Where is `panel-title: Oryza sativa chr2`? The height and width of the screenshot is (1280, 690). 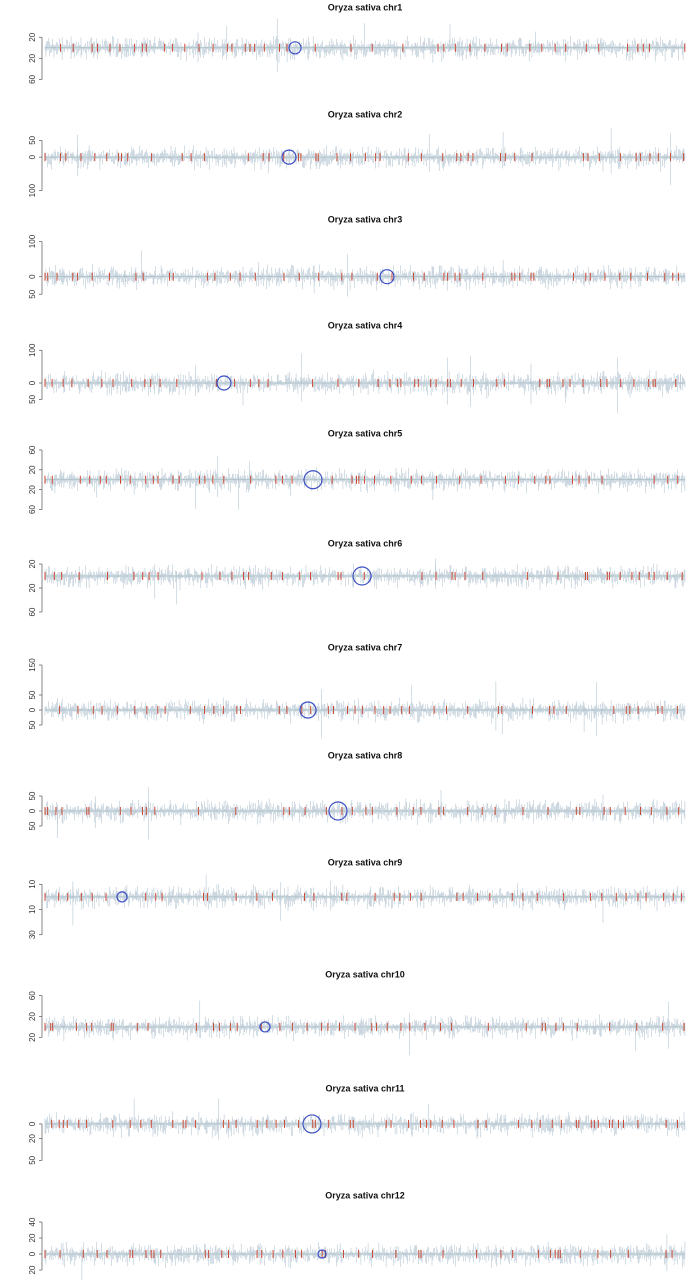
panel-title: Oryza sativa chr2 is located at coordinates (365, 114).